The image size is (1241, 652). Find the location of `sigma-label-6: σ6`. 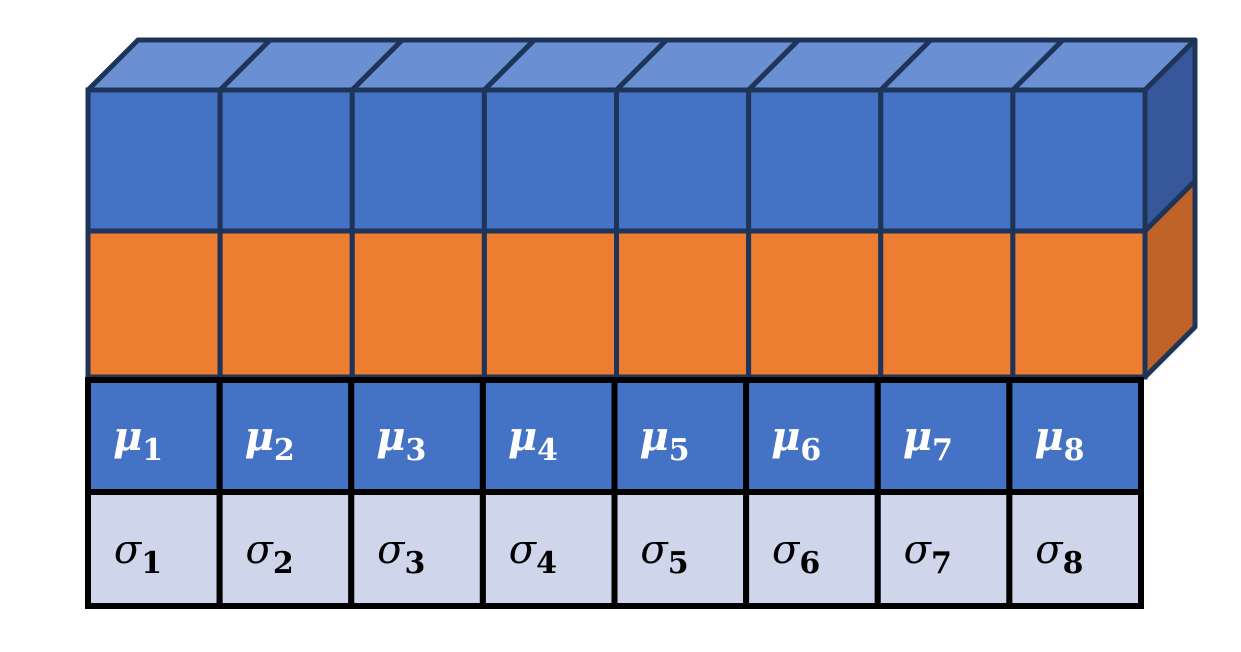

sigma-label-6: σ6 is located at coordinates (796, 554).